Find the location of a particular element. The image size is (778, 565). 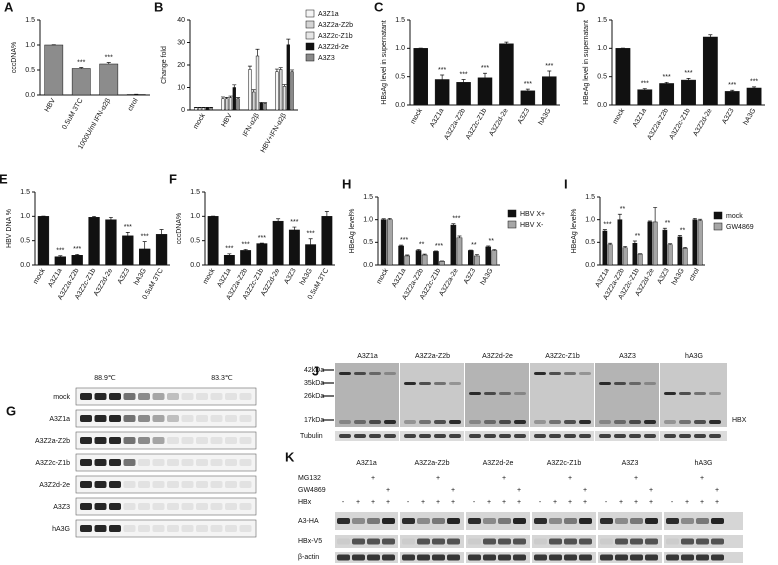

x-tick-label: A3Z1a is located at coordinates (55, 277).